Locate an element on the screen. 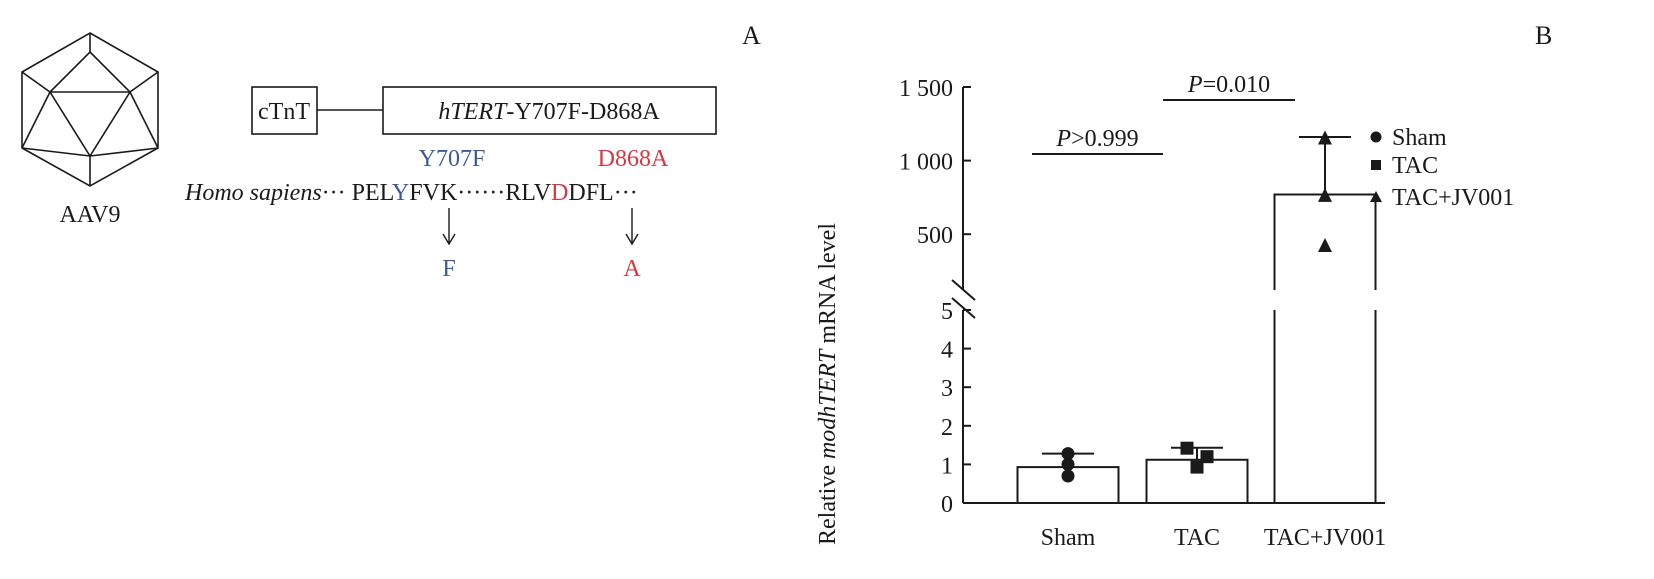 The width and height of the screenshot is (1654, 579). panel-label-a: A is located at coordinates (751, 35).